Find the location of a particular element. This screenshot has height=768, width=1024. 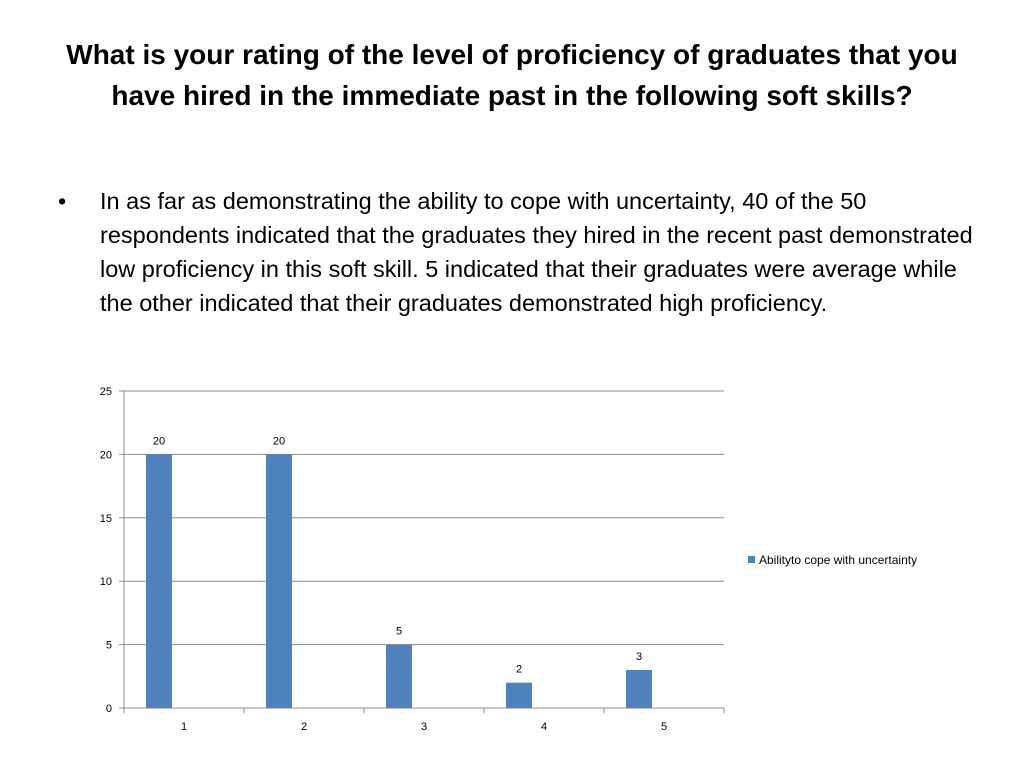

x-tick-label: 2 is located at coordinates (304, 727).